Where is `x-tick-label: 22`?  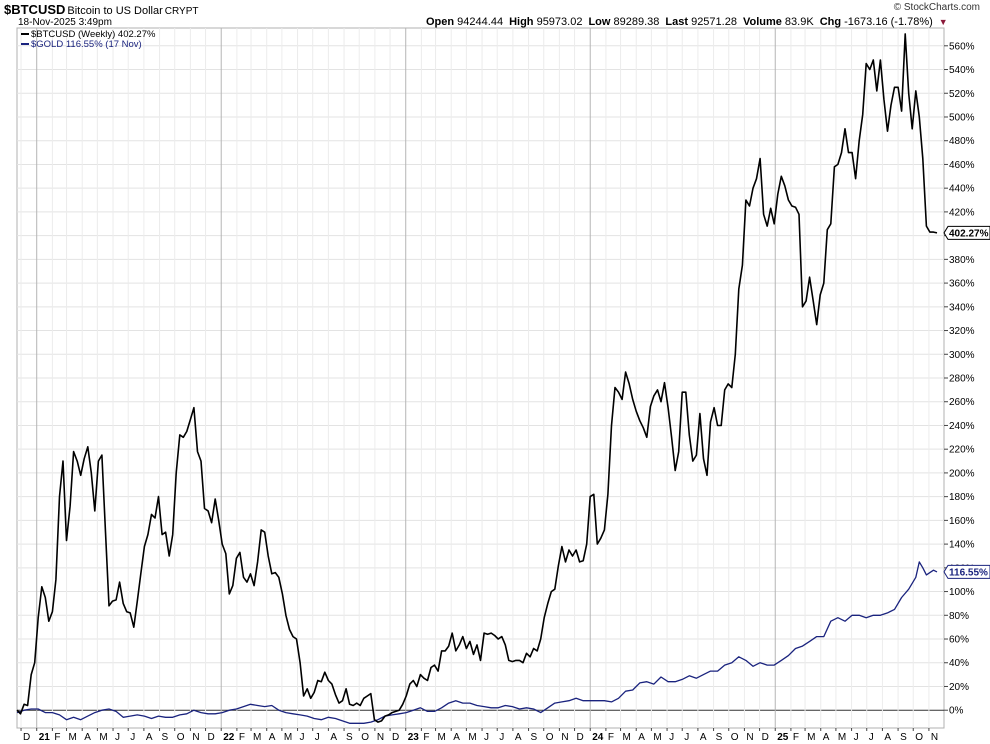 x-tick-label: 22 is located at coordinates (229, 737).